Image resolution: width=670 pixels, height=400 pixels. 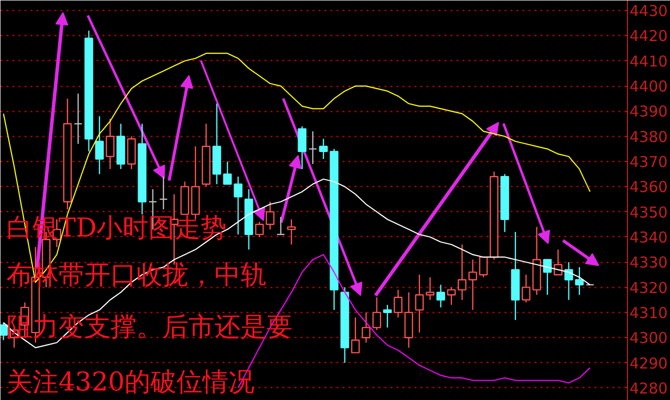 I want to click on y-tick-label: 4350, so click(x=649, y=212).